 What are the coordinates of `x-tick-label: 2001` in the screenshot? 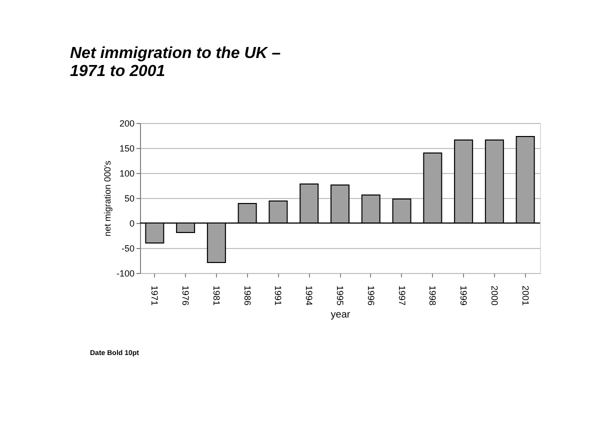 It's located at (525, 296).